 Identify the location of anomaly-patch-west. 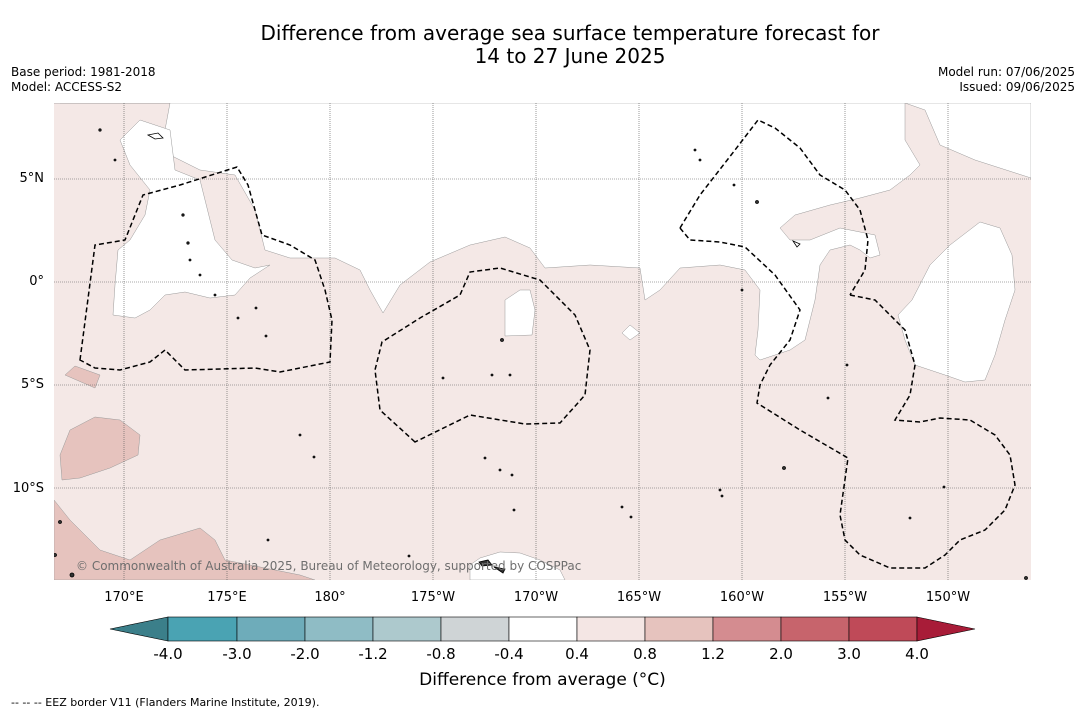
(100, 448).